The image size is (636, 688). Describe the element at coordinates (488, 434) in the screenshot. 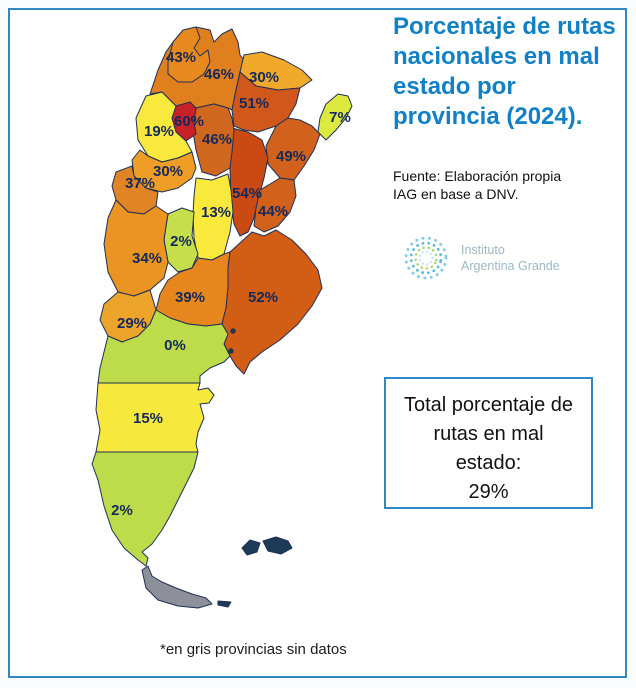

I see `total-summary-label: Total porcentaje de rutas en mal estado:` at that location.